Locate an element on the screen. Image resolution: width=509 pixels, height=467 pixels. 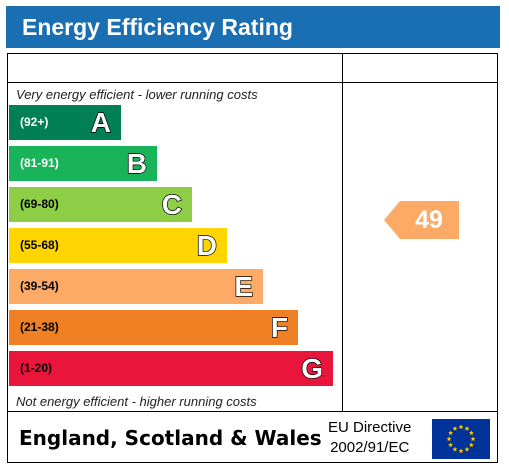
band-range-label: (39-54) is located at coordinates (39, 286).